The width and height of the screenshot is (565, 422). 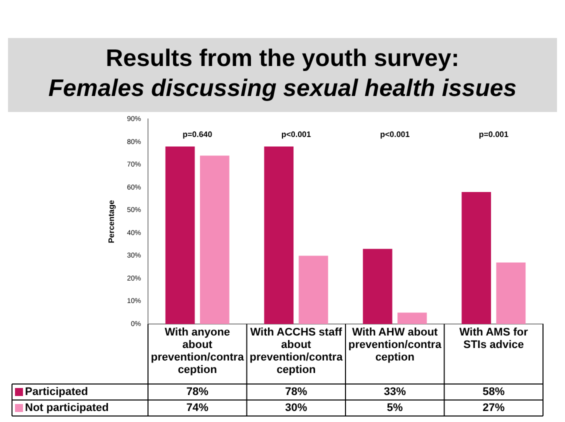 I want to click on annotation: p=0.640, so click(x=197, y=134).